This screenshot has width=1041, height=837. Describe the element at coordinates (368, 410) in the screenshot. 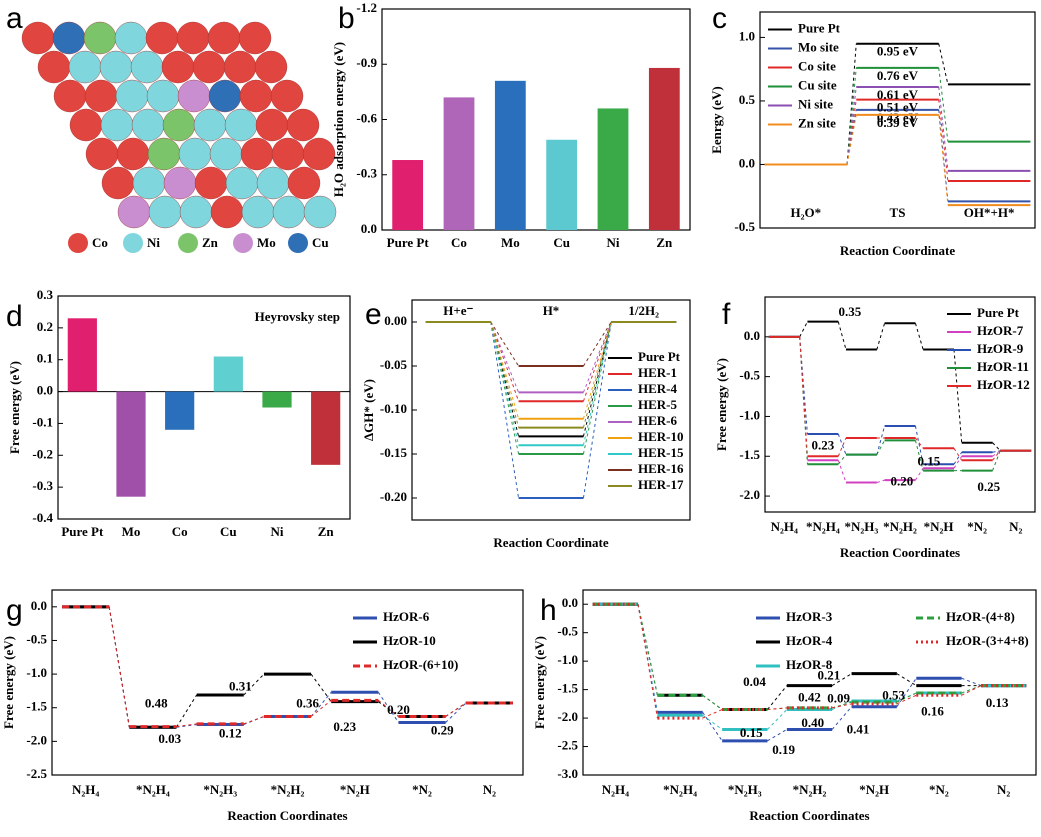

I see `y-axis-label: ΔGH* (eV)` at that location.